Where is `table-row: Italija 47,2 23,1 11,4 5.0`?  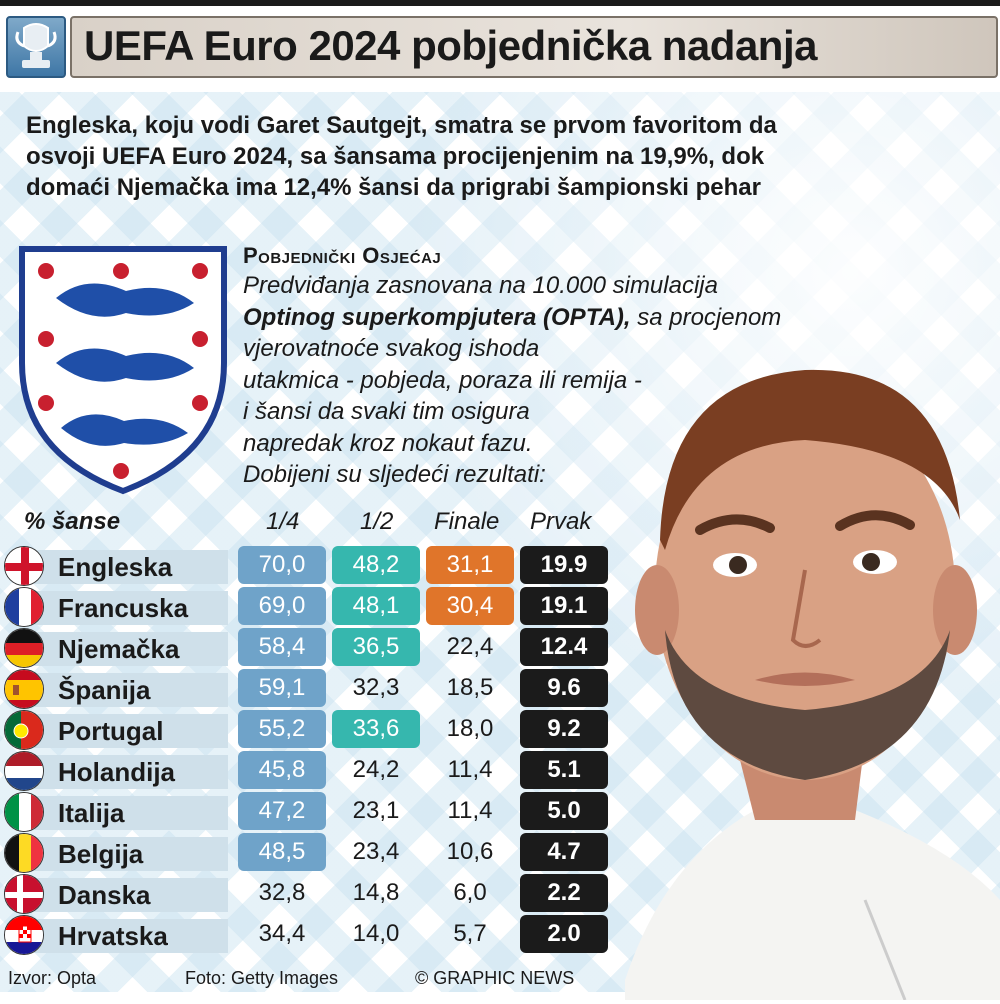
table-row: Italija 47,2 23,1 11,4 5.0 is located at coordinates (305, 812).